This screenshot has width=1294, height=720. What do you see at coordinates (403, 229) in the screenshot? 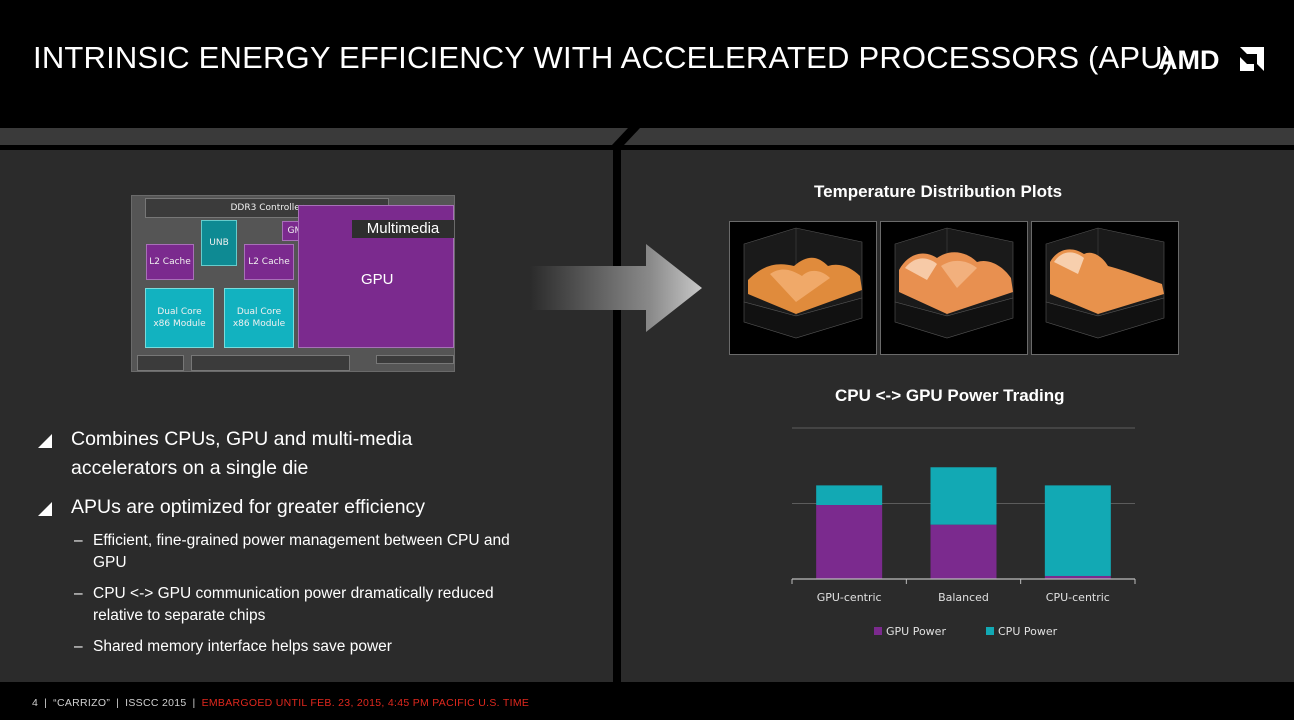
I see `multimedia-label: Multimedia` at bounding box center [403, 229].